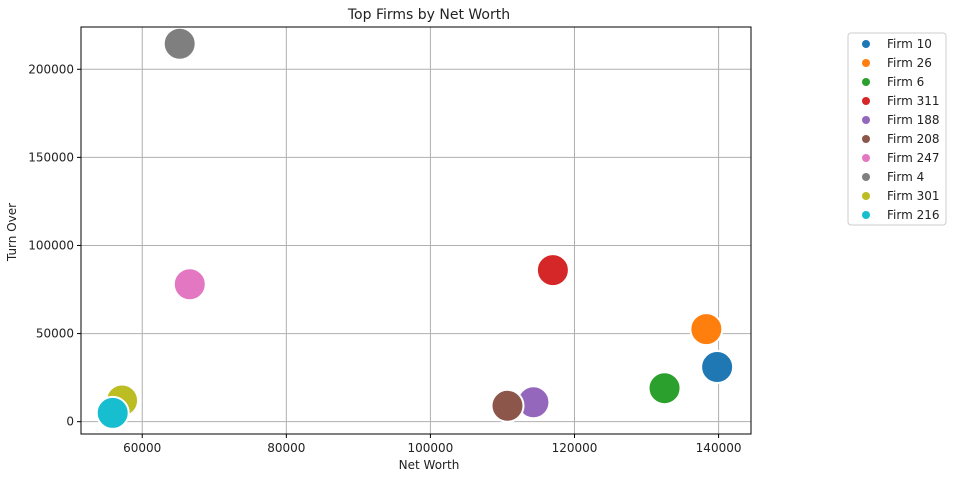 The image size is (954, 478). I want to click on legend-label: Firm 4, so click(905, 177).